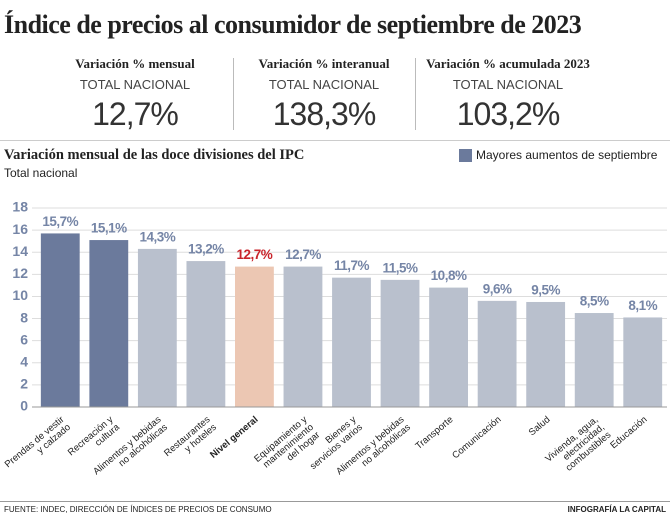 This screenshot has width=670, height=514. I want to click on y-tick-label: 10, so click(20, 295).